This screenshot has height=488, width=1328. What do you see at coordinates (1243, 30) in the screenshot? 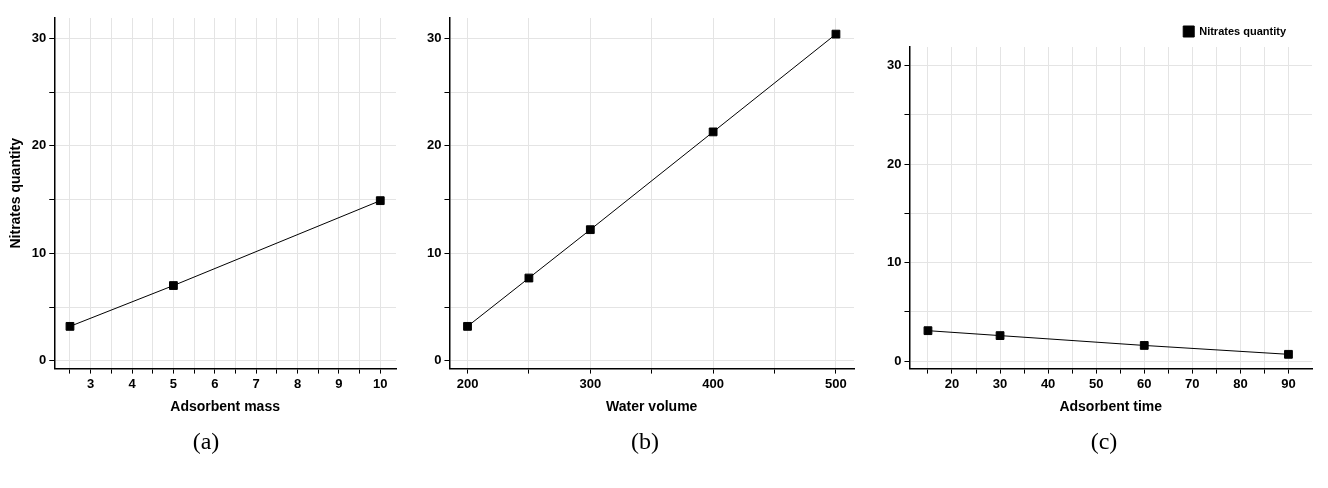
I see `legend-label: Nitrates quantity` at bounding box center [1243, 30].